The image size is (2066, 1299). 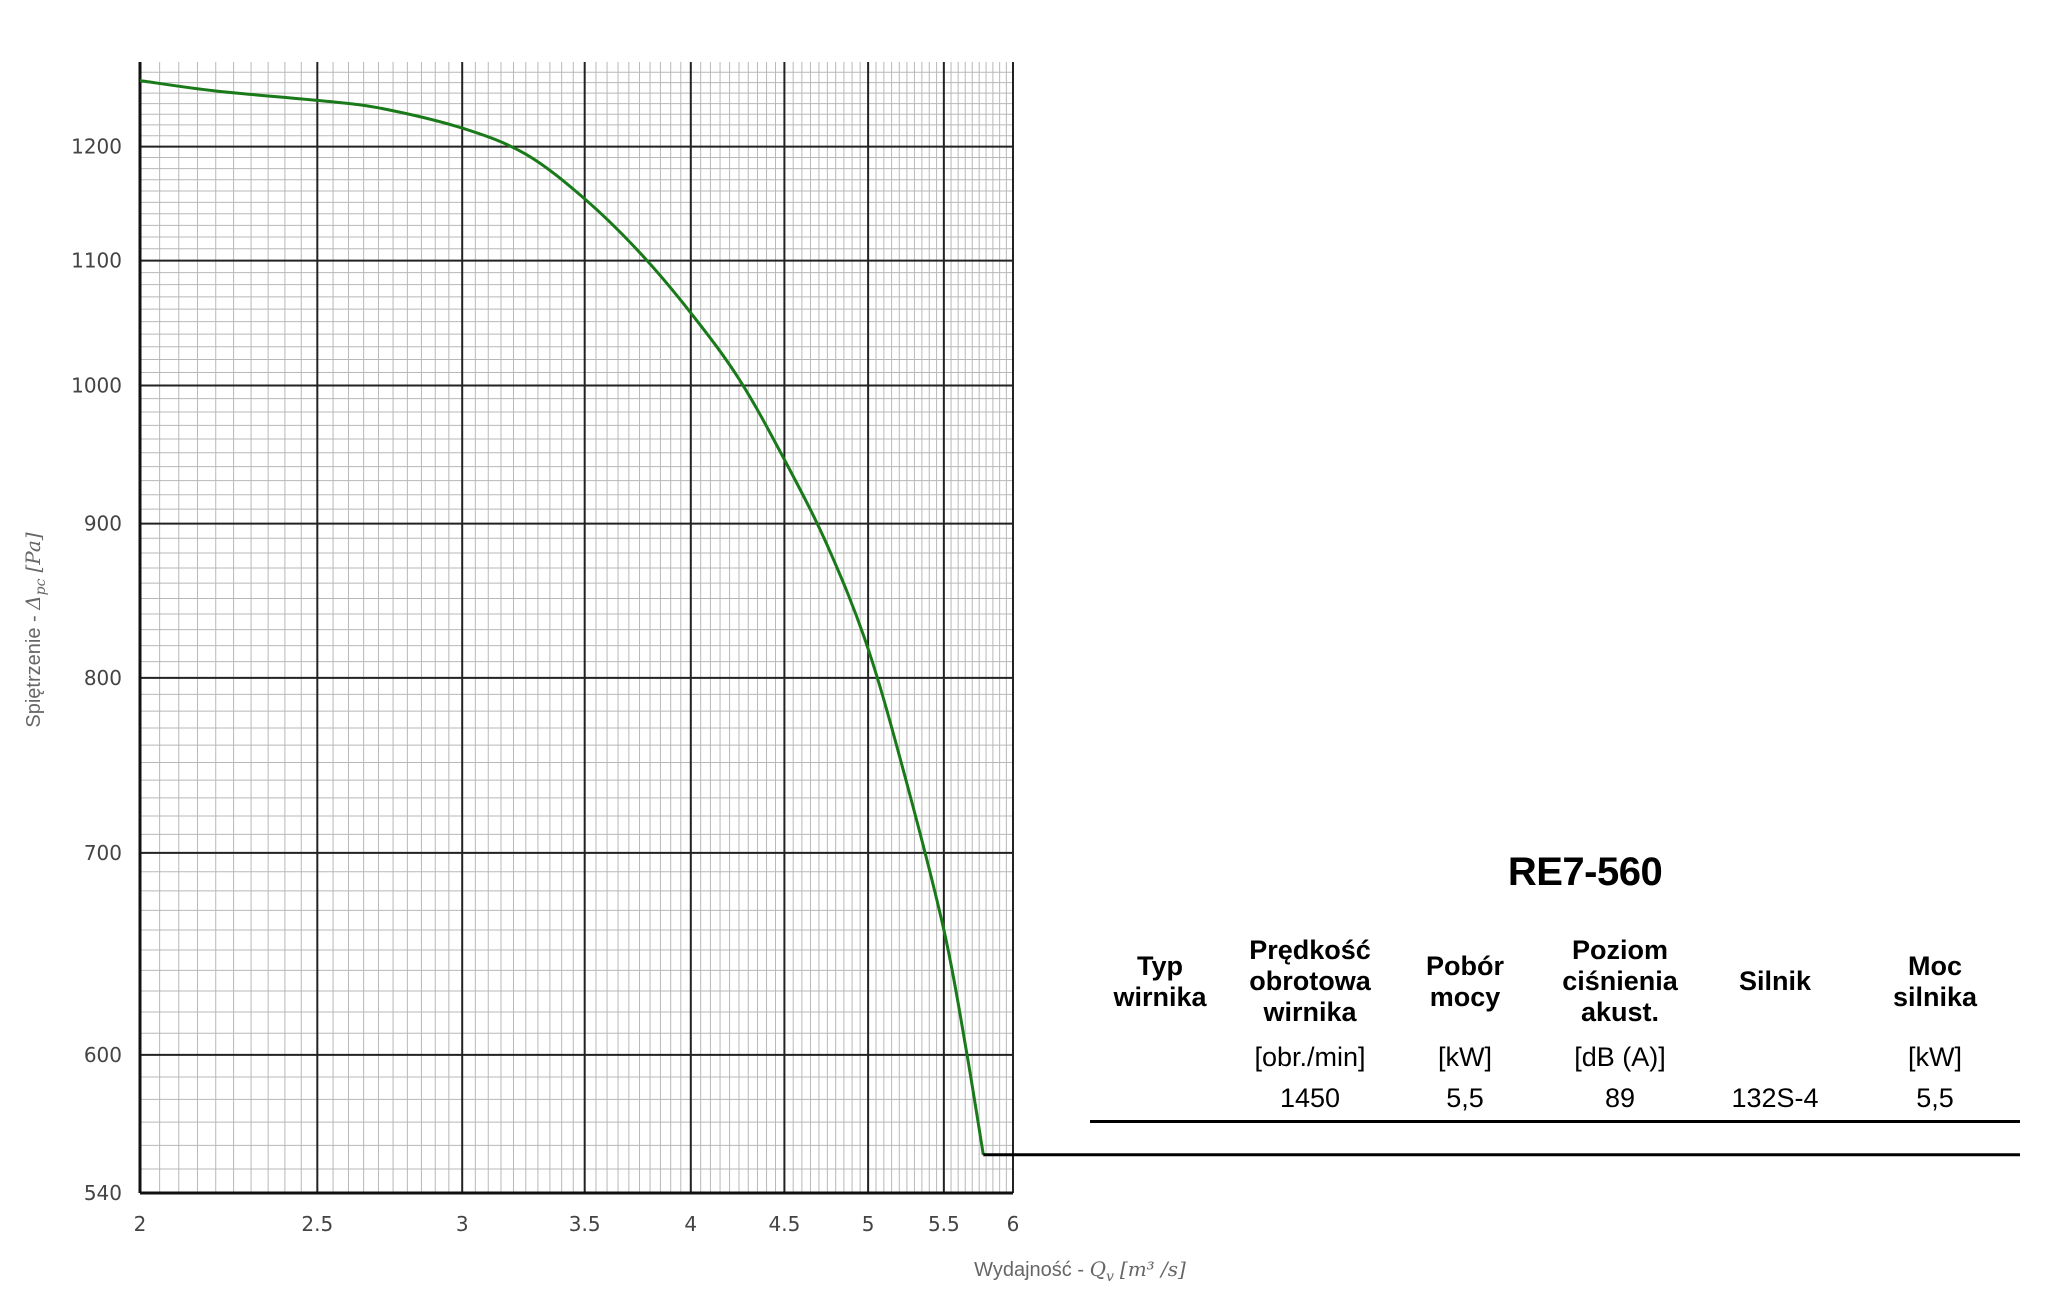 I want to click on x-tick-label: 4.5, so click(x=784, y=1224).